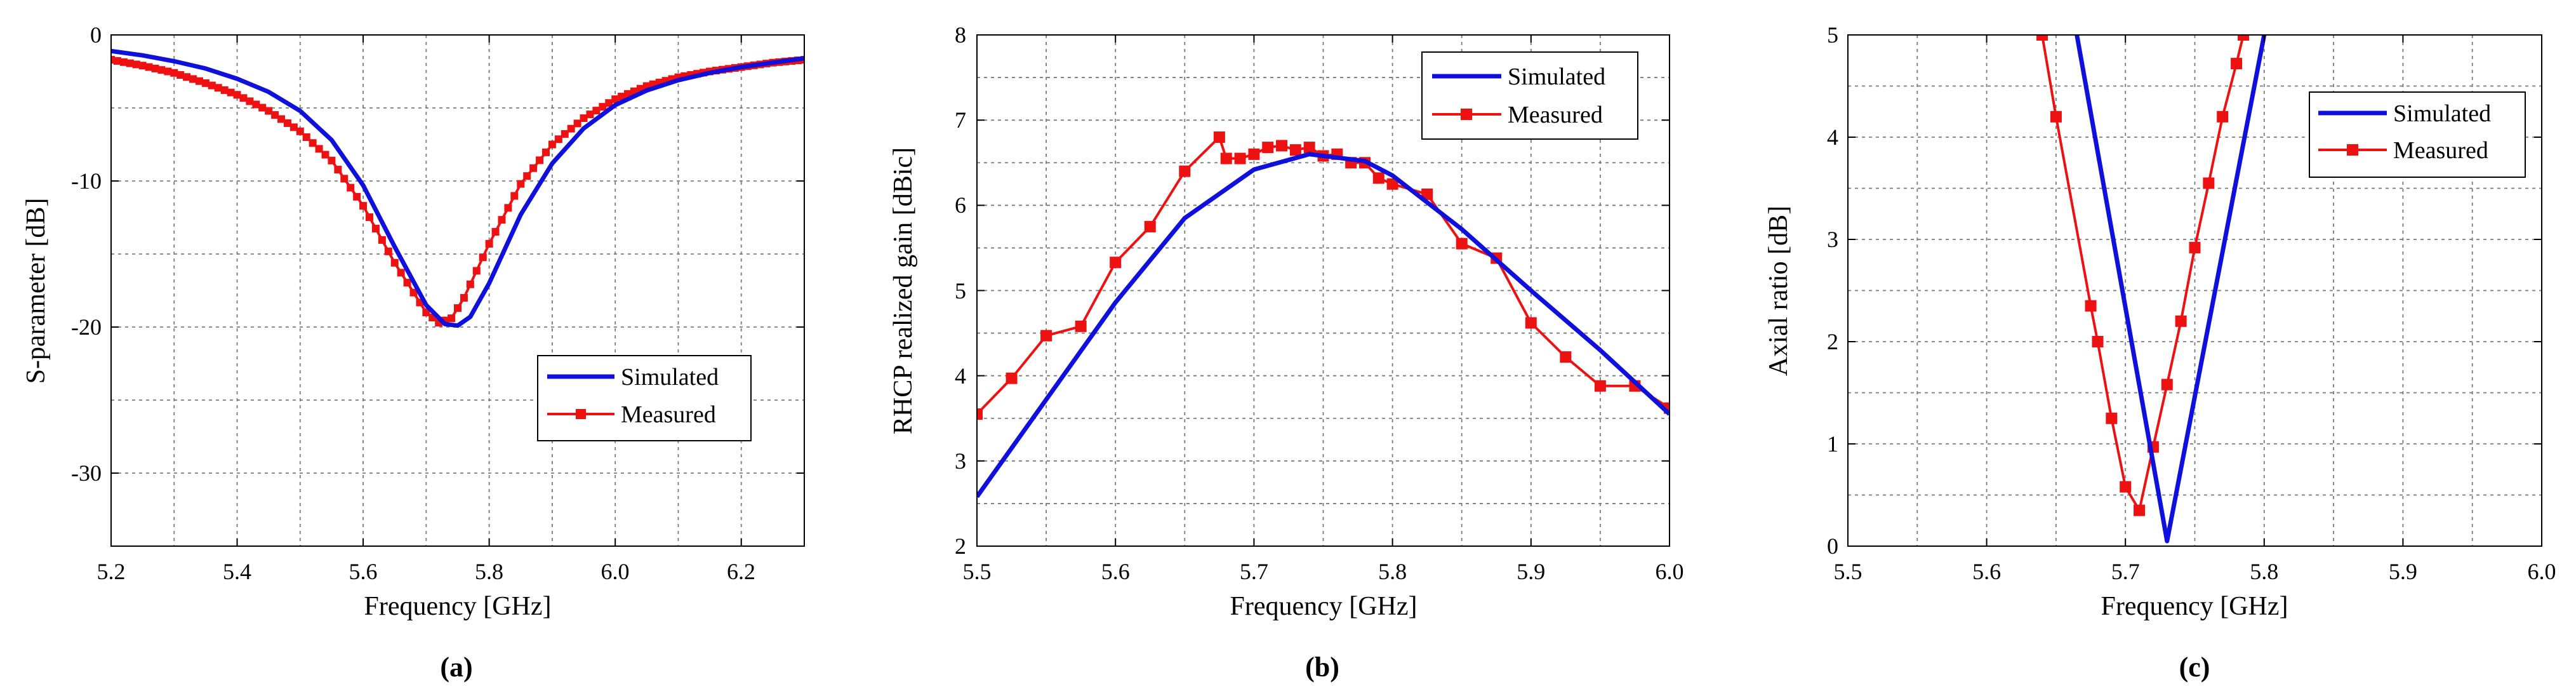  What do you see at coordinates (1556, 77) in the screenshot?
I see `panel-b-legend-simulated-label: Simulated` at bounding box center [1556, 77].